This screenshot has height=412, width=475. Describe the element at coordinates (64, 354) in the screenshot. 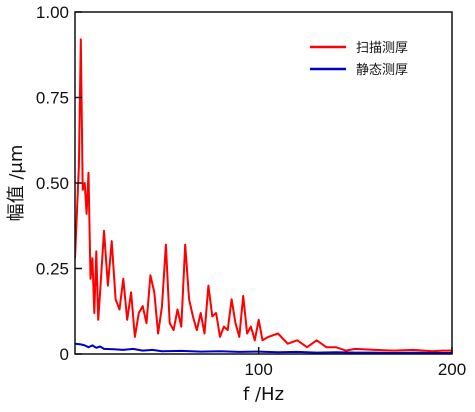

I see `y-tick-label: 0` at that location.